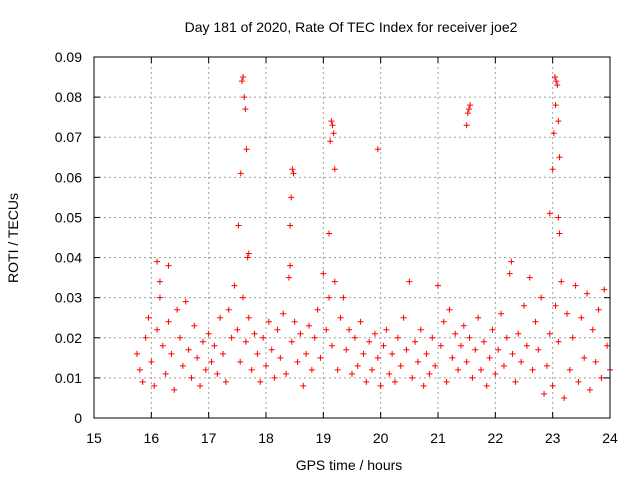  I want to click on y-axis-label: ROTI / TECUs, so click(13, 238).